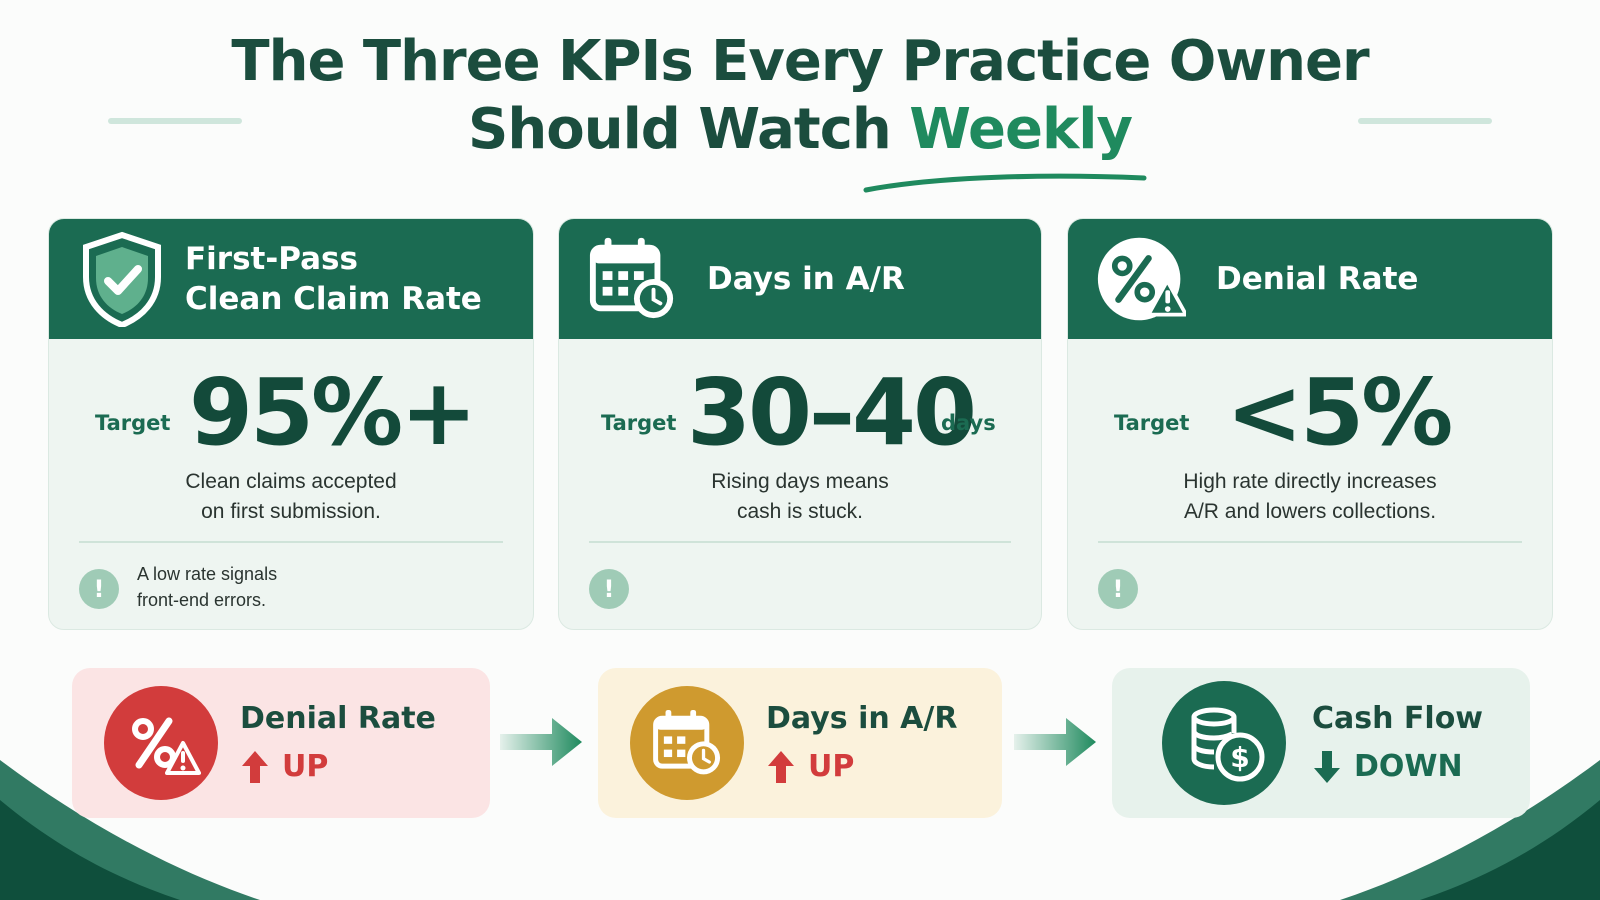  I want to click on card-title-line-2: Clean Claim Rate, so click(333, 299).